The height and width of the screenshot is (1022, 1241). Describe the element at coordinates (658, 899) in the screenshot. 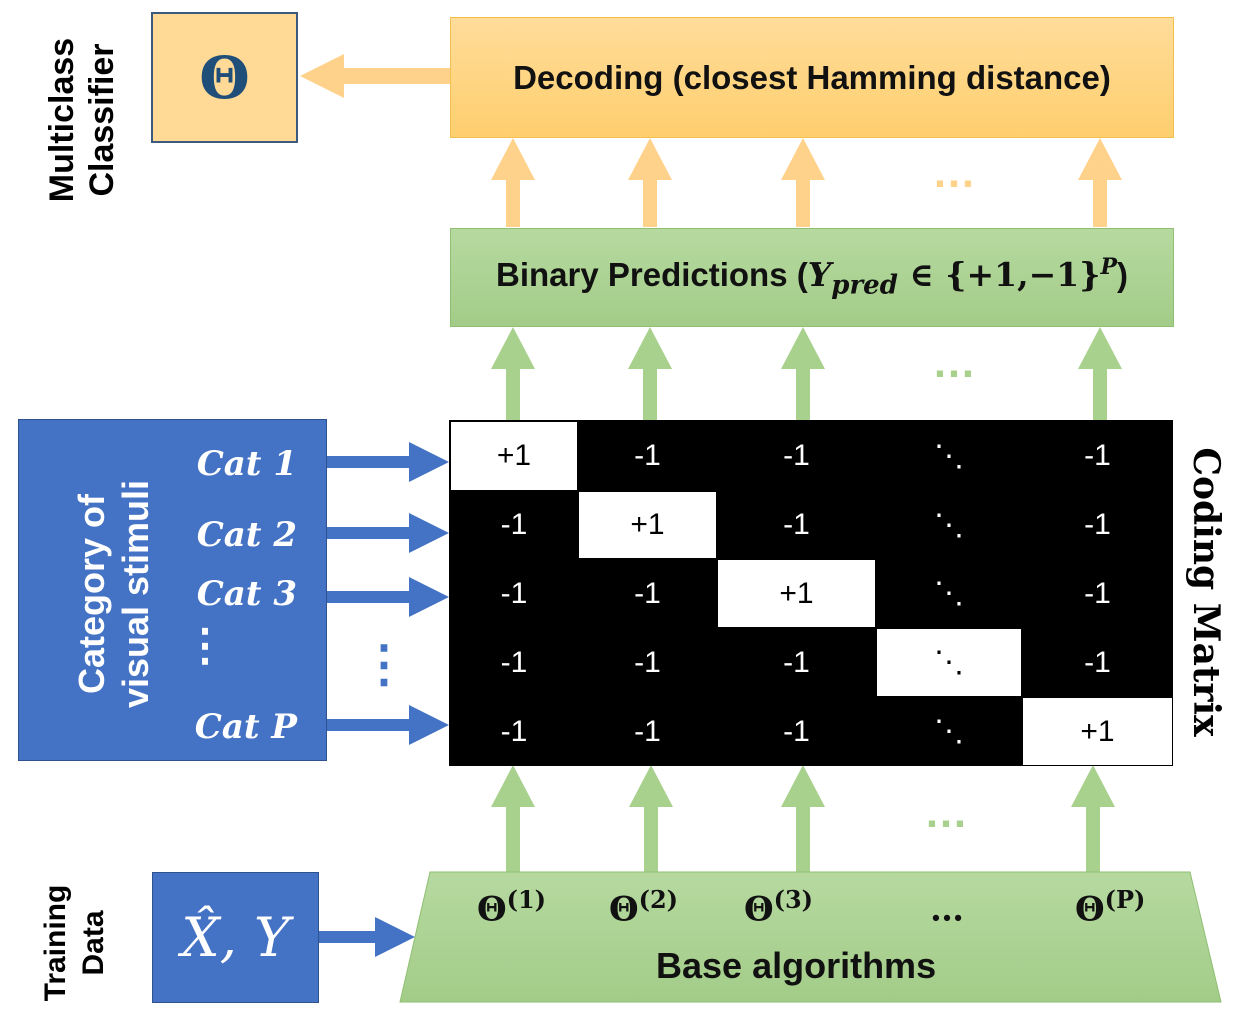

I see `theta-superscript: (2)` at that location.